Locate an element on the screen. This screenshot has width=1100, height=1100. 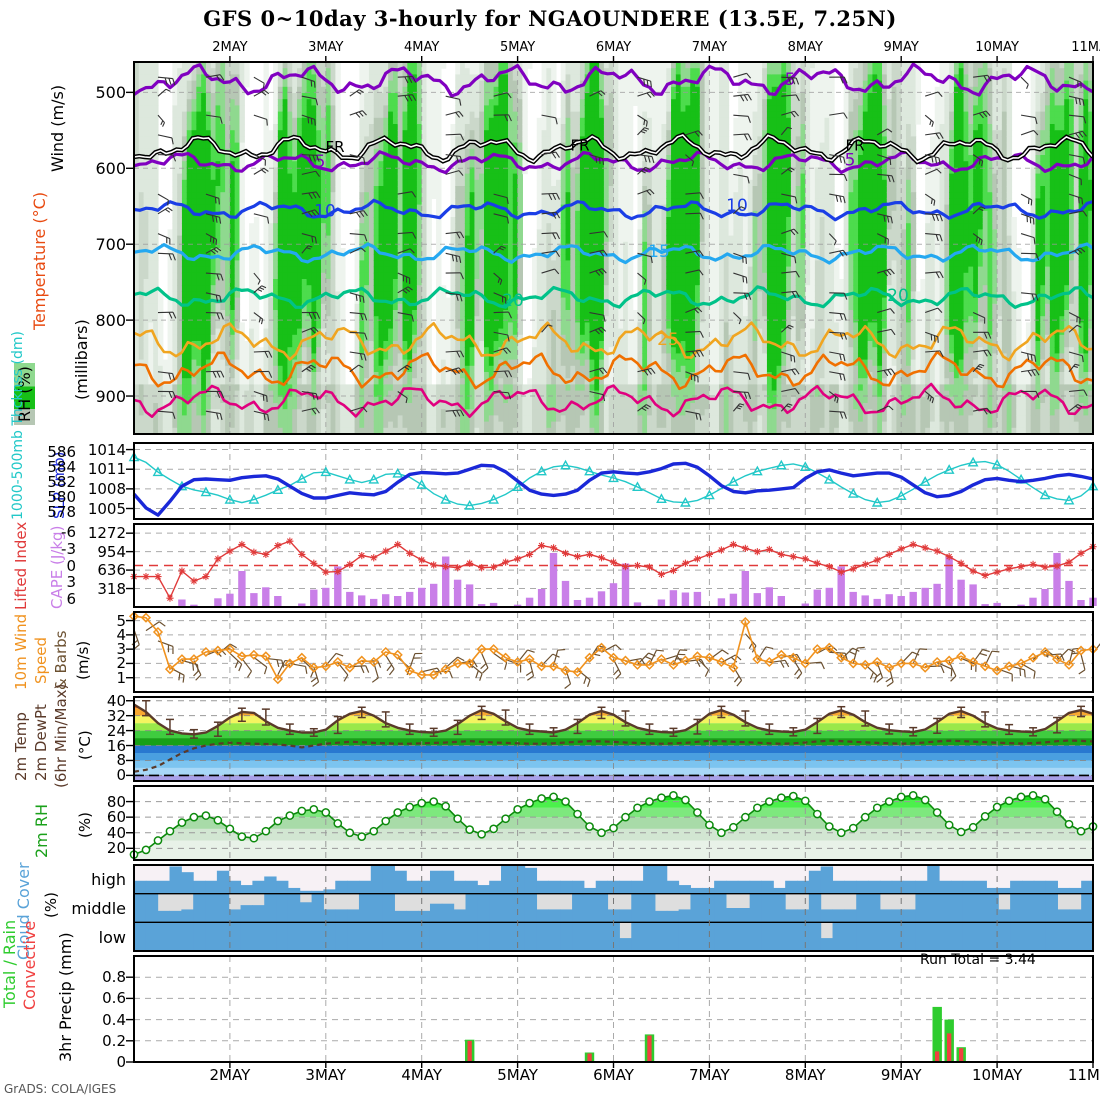
top-date-tick: 5MAY is located at coordinates (517, 47).